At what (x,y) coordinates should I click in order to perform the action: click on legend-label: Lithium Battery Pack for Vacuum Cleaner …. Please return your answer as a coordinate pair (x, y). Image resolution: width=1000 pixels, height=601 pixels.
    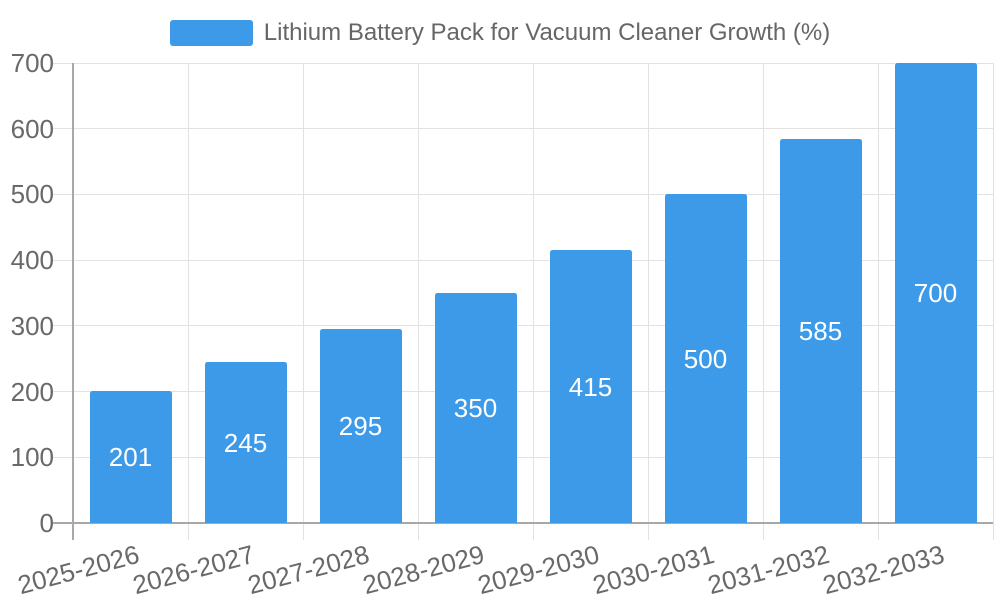
    Looking at the image, I should click on (547, 32).